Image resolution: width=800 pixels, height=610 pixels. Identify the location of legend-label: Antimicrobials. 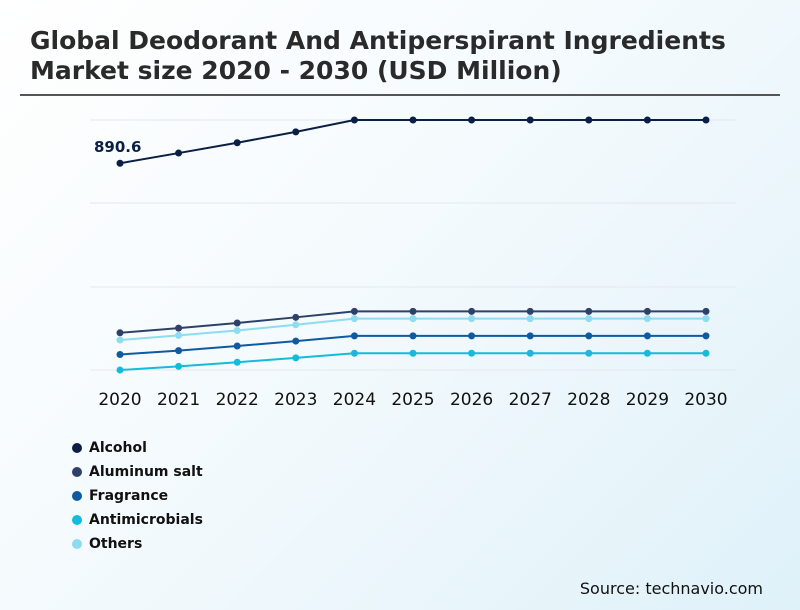
(146, 520).